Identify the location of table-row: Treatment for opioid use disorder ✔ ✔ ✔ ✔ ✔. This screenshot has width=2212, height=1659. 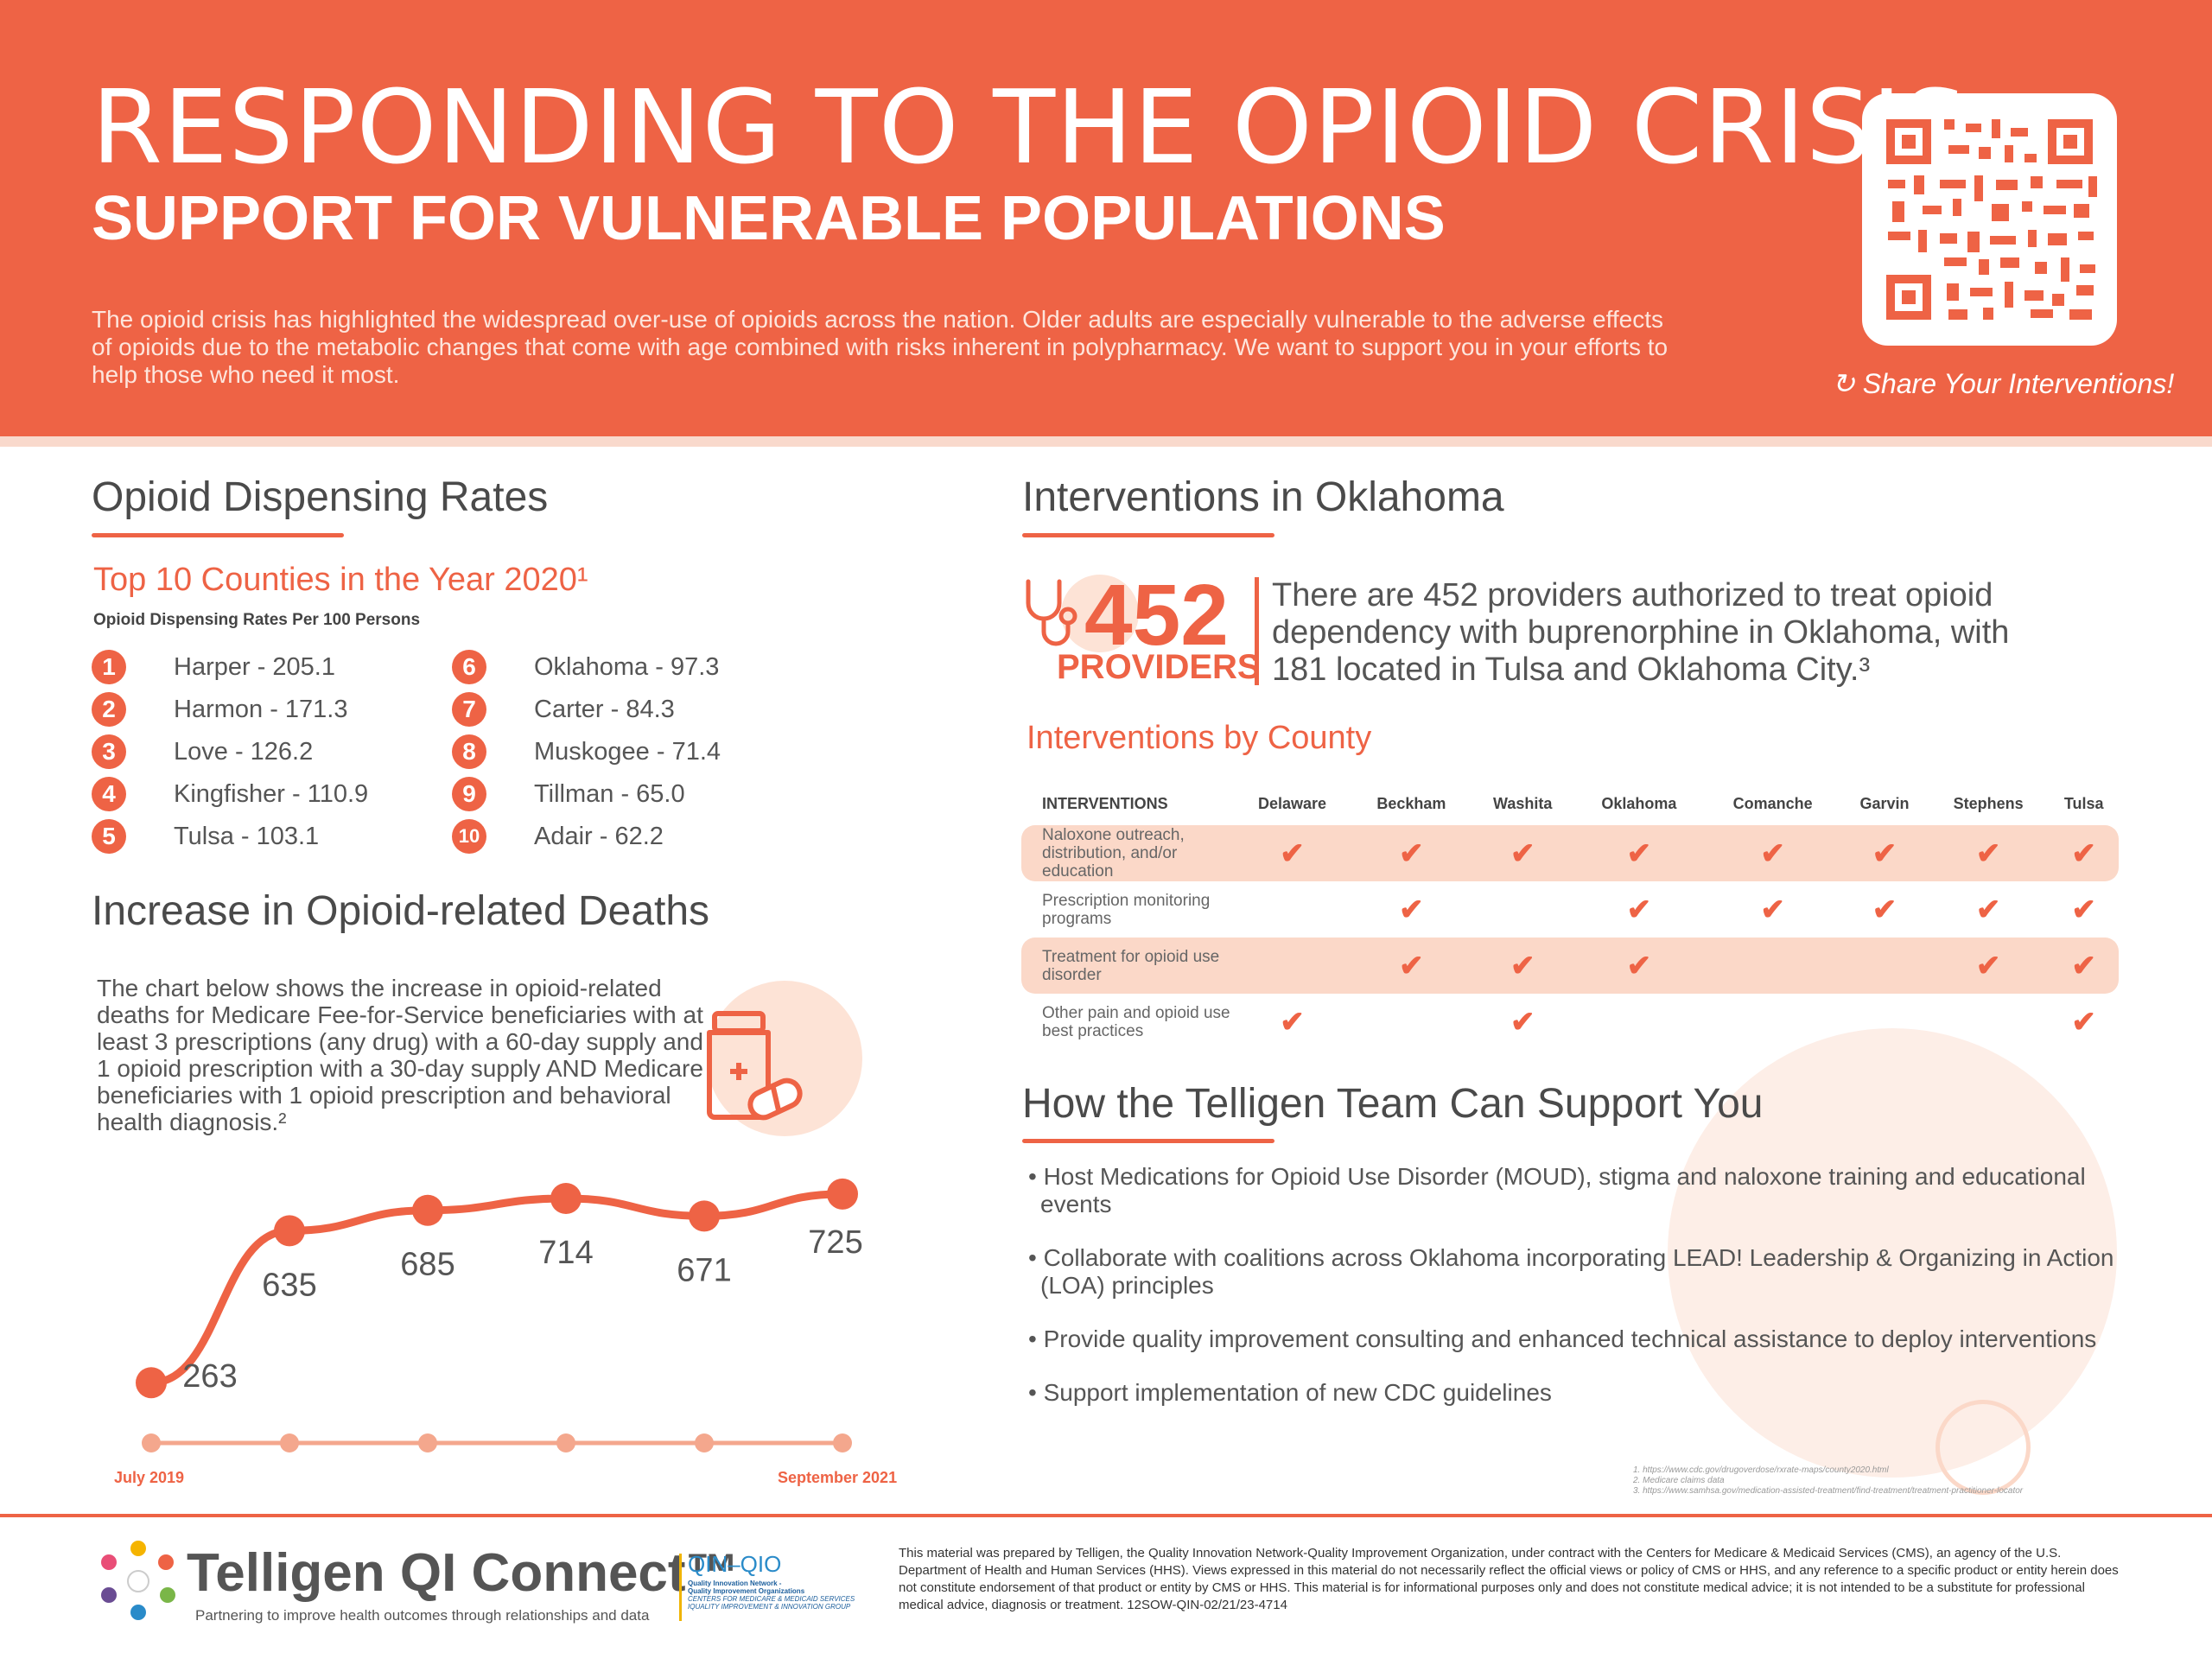
(1570, 966).